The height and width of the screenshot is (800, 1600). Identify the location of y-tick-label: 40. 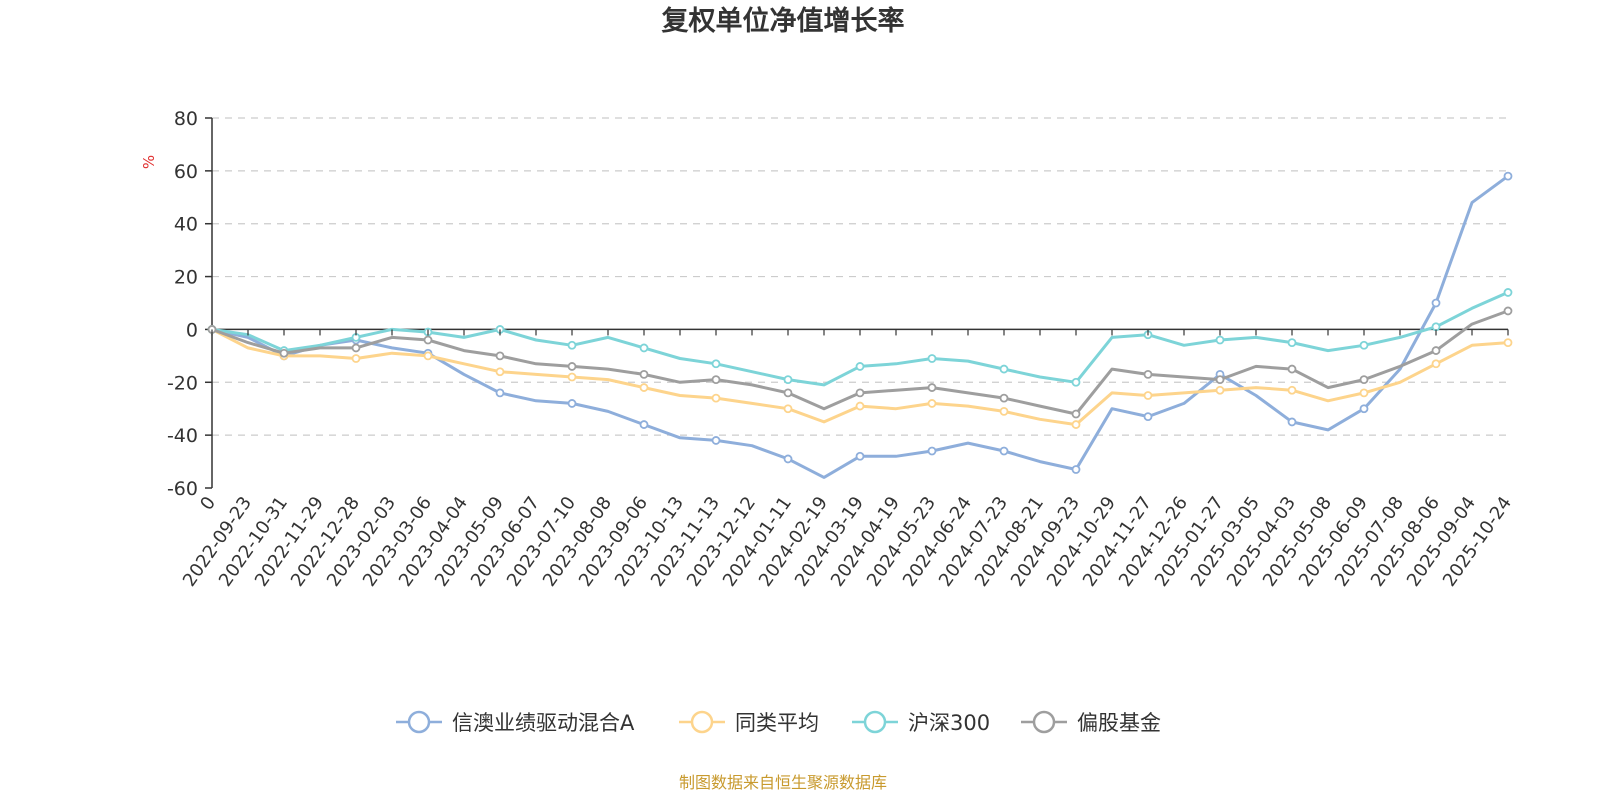
(186, 225).